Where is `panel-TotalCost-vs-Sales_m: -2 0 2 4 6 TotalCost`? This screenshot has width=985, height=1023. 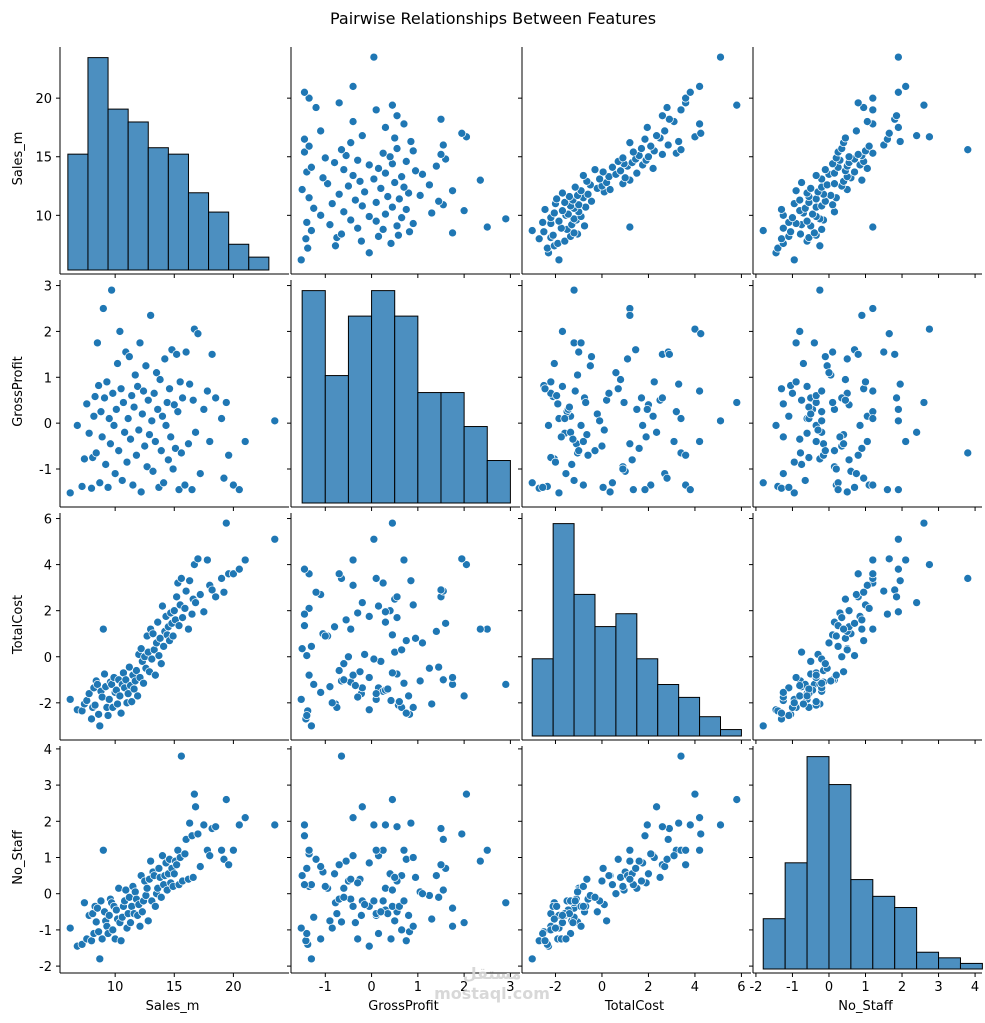 panel-TotalCost-vs-Sales_m: -2 0 2 4 6 TotalCost is located at coordinates (150, 628).